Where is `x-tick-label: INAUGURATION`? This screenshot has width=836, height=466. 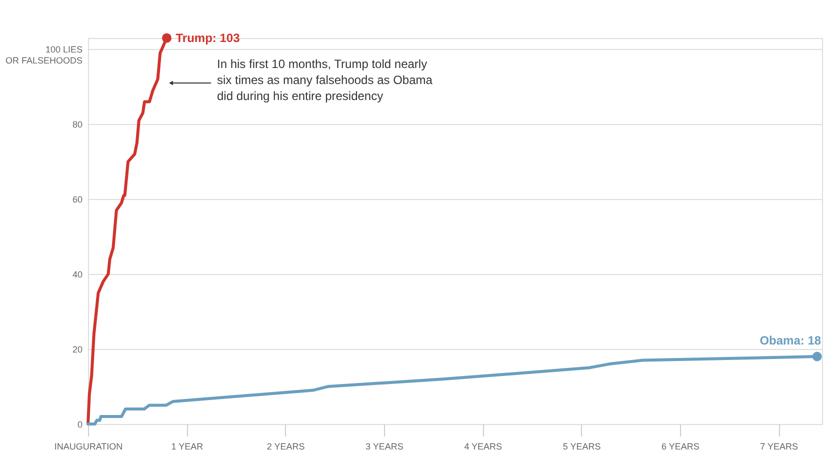 x-tick-label: INAUGURATION is located at coordinates (88, 447).